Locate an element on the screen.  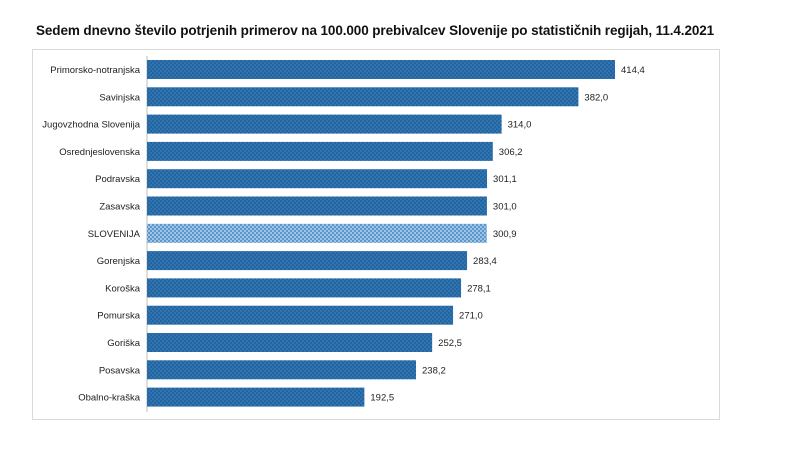
bar-obalno-kra-ka is located at coordinates (256, 397).